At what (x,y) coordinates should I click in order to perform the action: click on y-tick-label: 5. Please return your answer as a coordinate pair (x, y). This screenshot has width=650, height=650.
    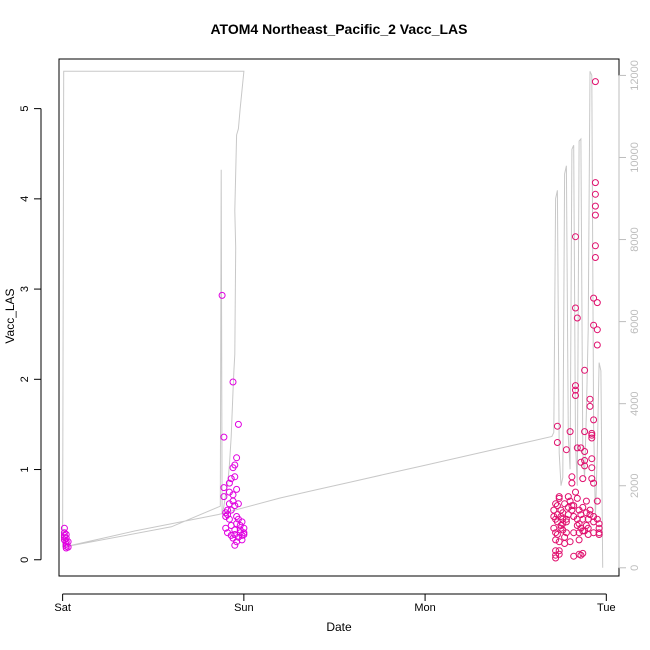
    Looking at the image, I should click on (25, 109).